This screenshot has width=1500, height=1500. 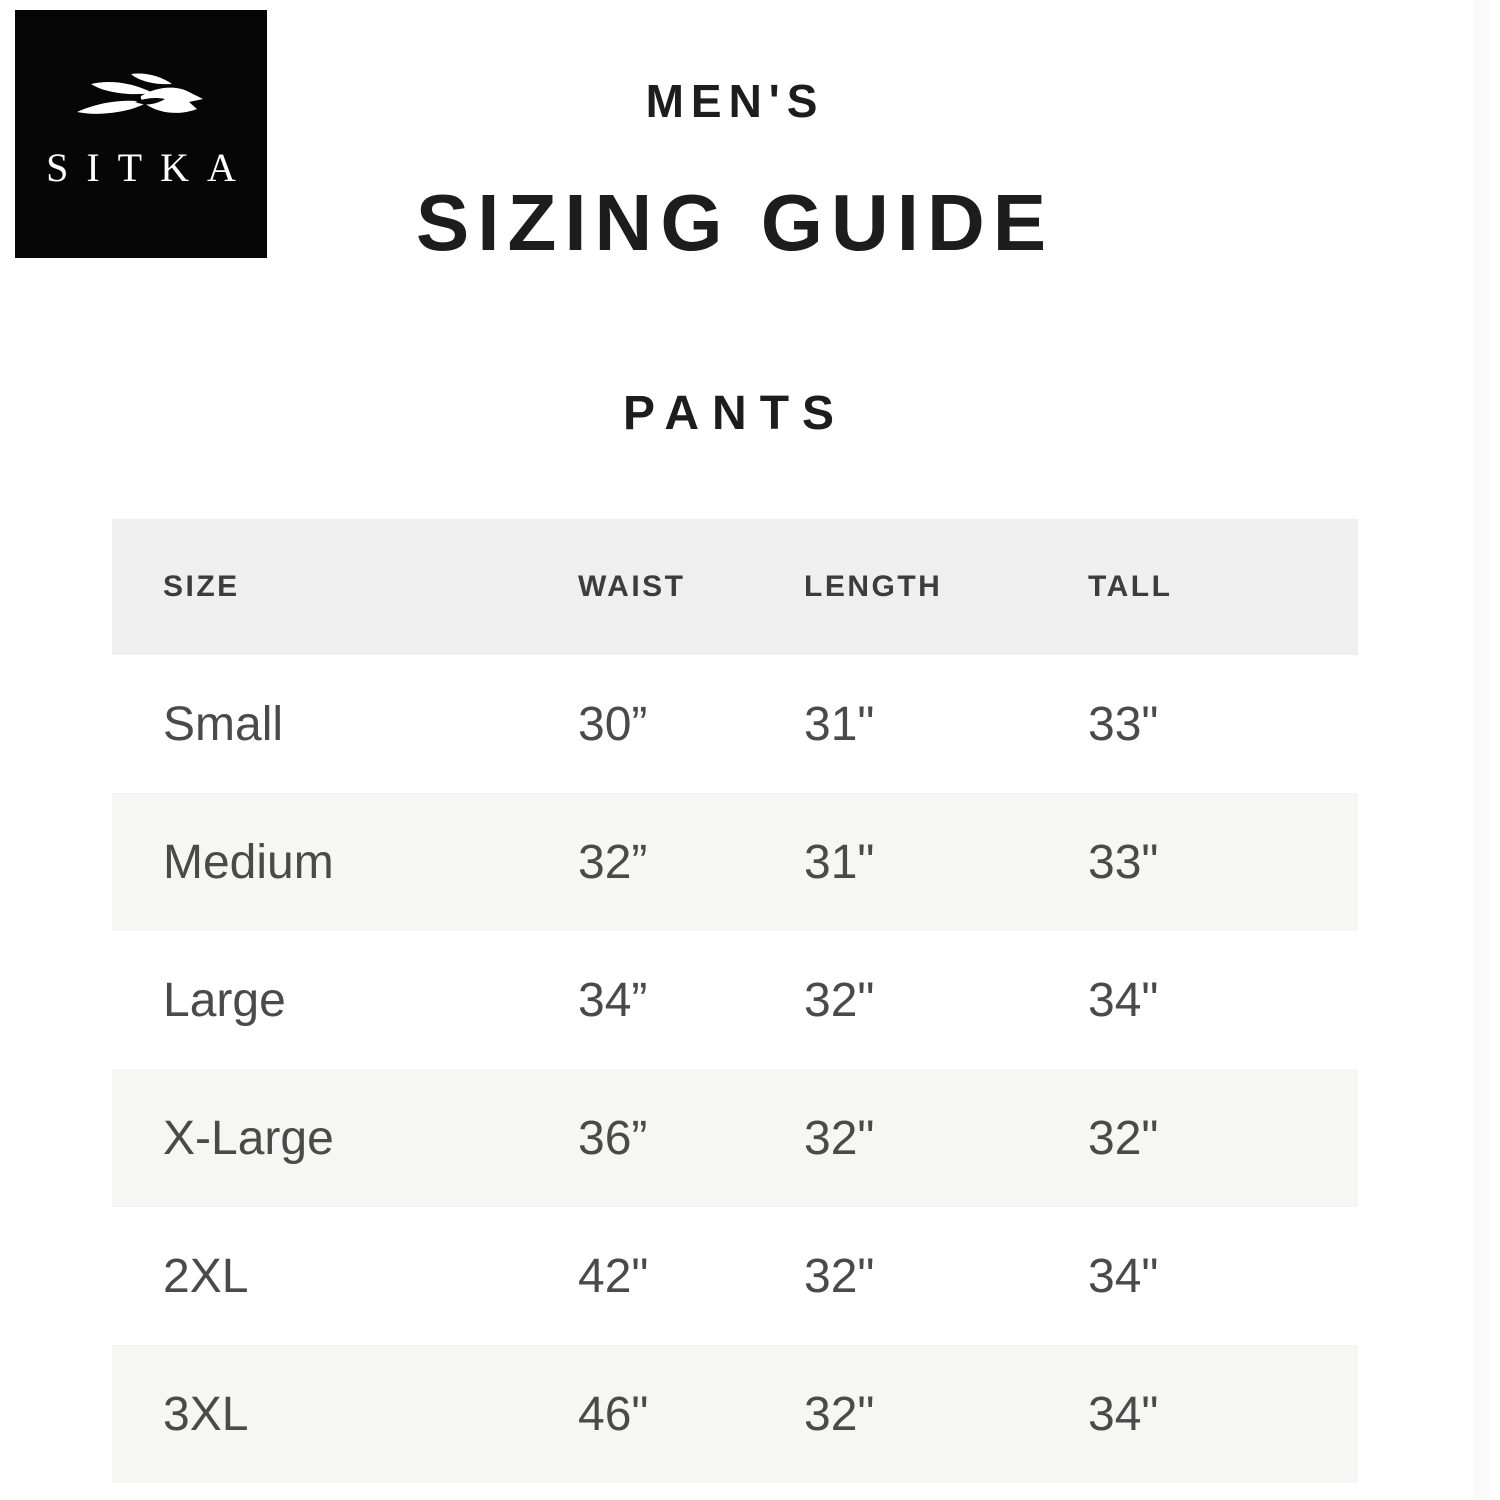 I want to click on sitka-bird-icon, so click(x=140, y=93).